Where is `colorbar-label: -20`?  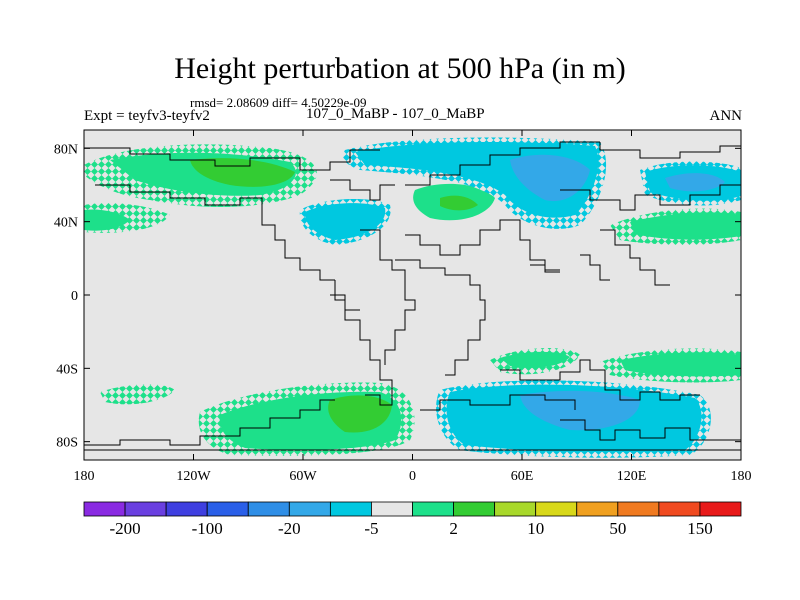 colorbar-label: -20 is located at coordinates (289, 528).